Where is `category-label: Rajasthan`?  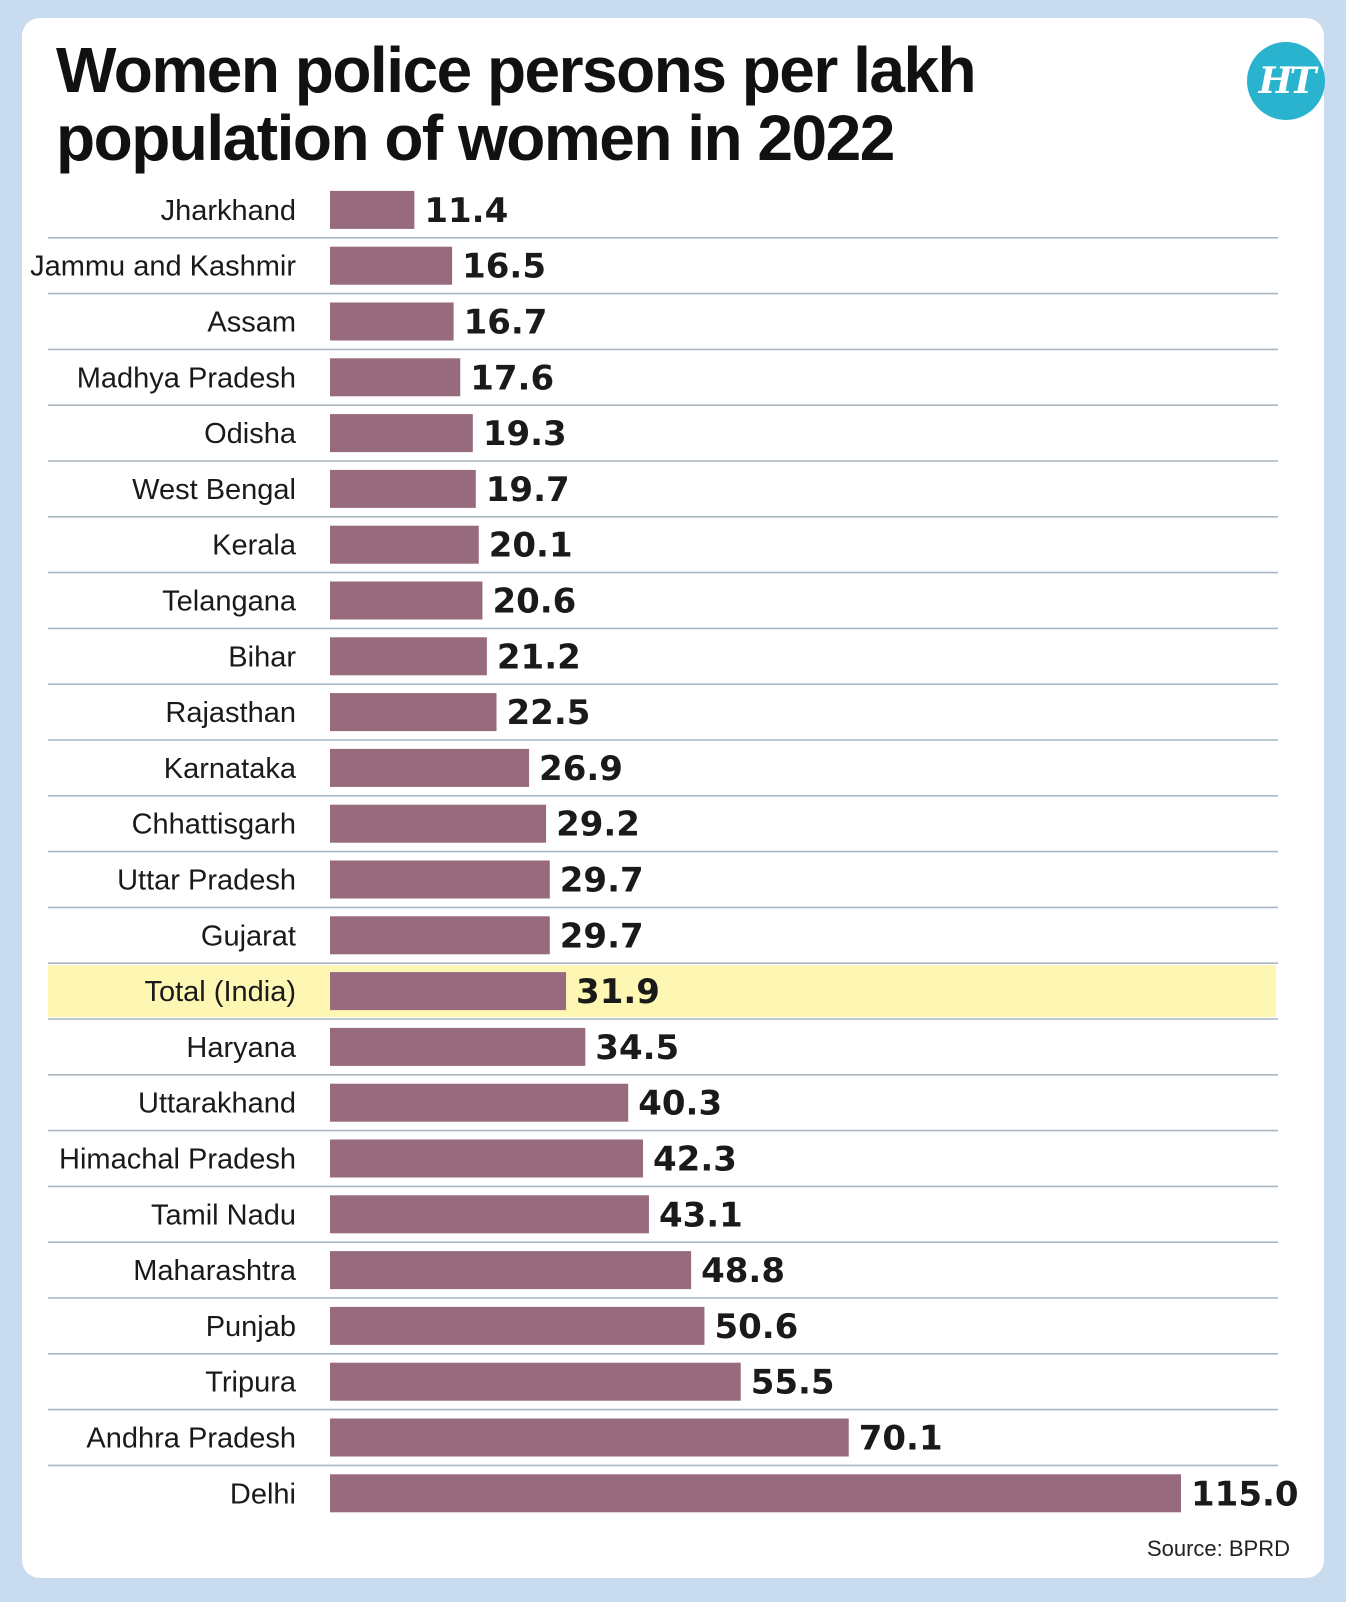
category-label: Rajasthan is located at coordinates (230, 713).